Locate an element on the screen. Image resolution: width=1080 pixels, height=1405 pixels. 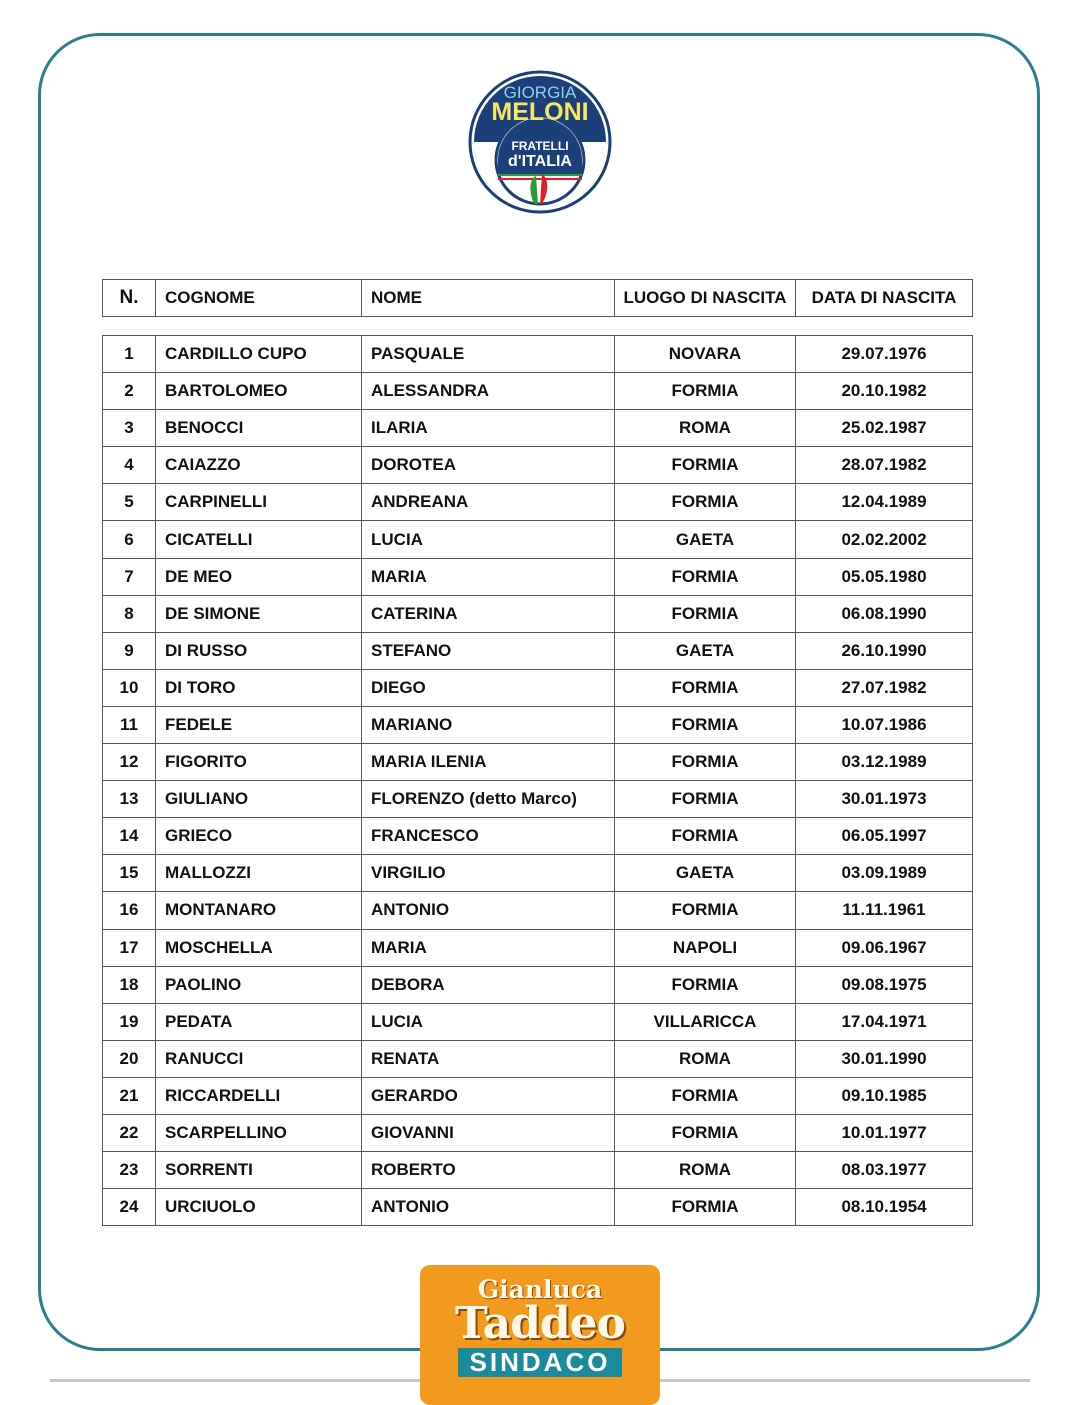
cell-number: 15 is located at coordinates (129, 873).